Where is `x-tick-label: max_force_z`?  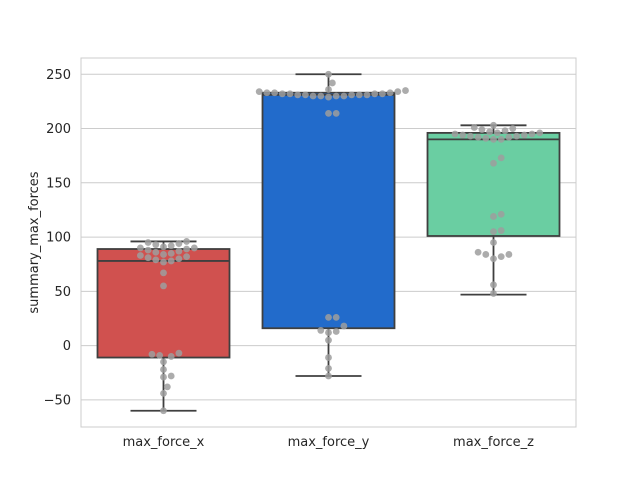 x-tick-label: max_force_z is located at coordinates (493, 442).